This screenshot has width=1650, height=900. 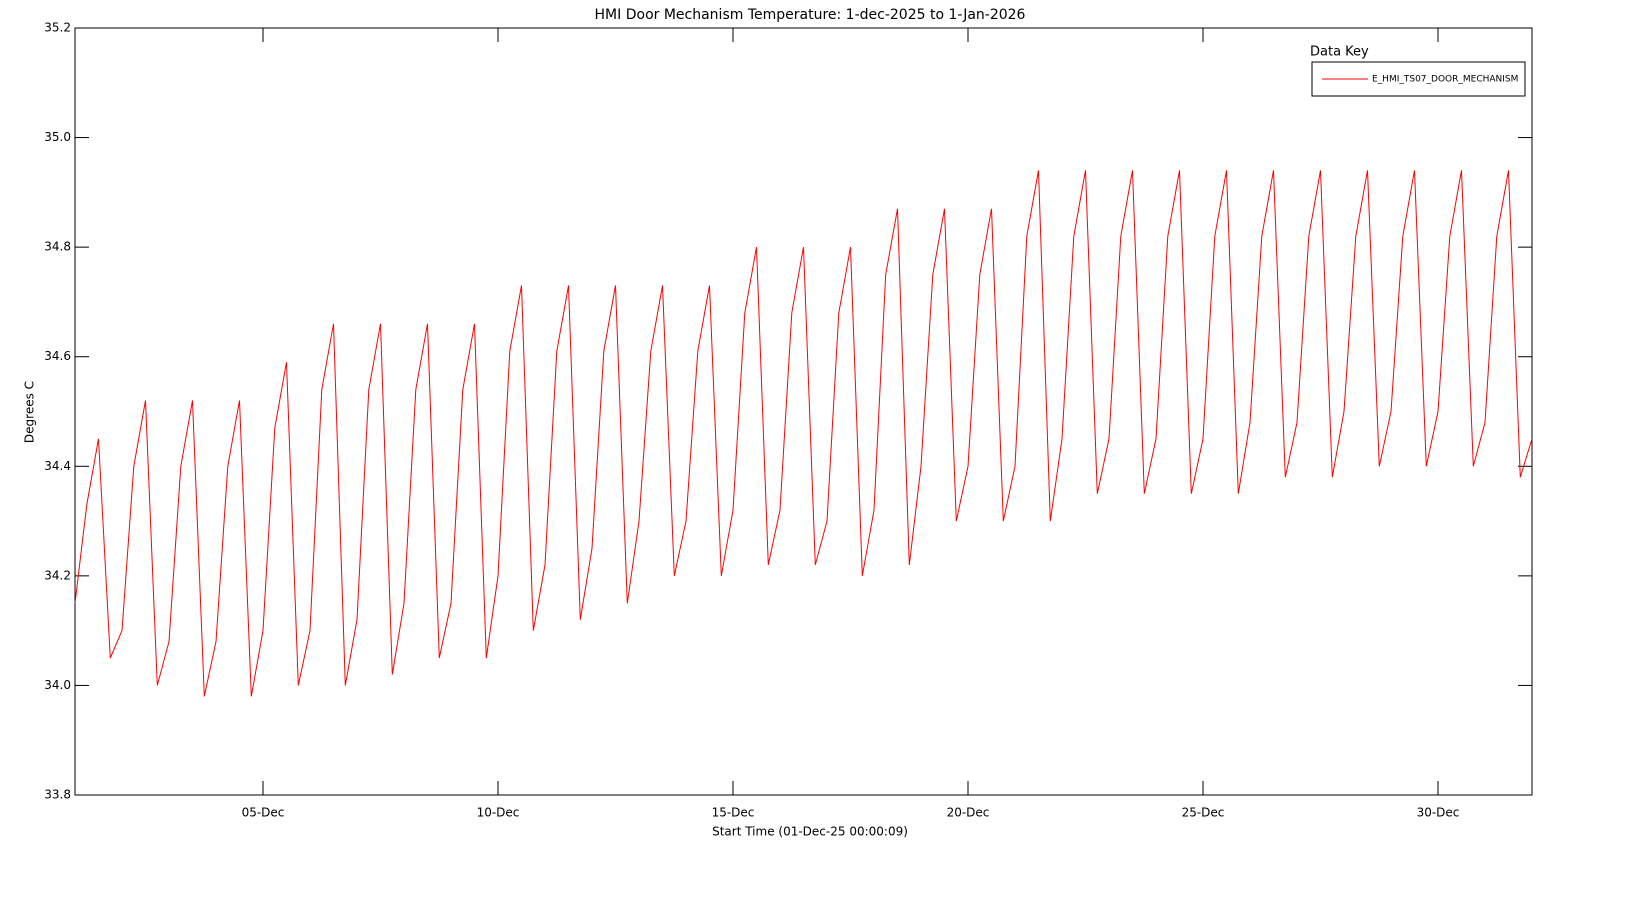 I want to click on y-tick-label: 35.0, so click(x=57, y=137).